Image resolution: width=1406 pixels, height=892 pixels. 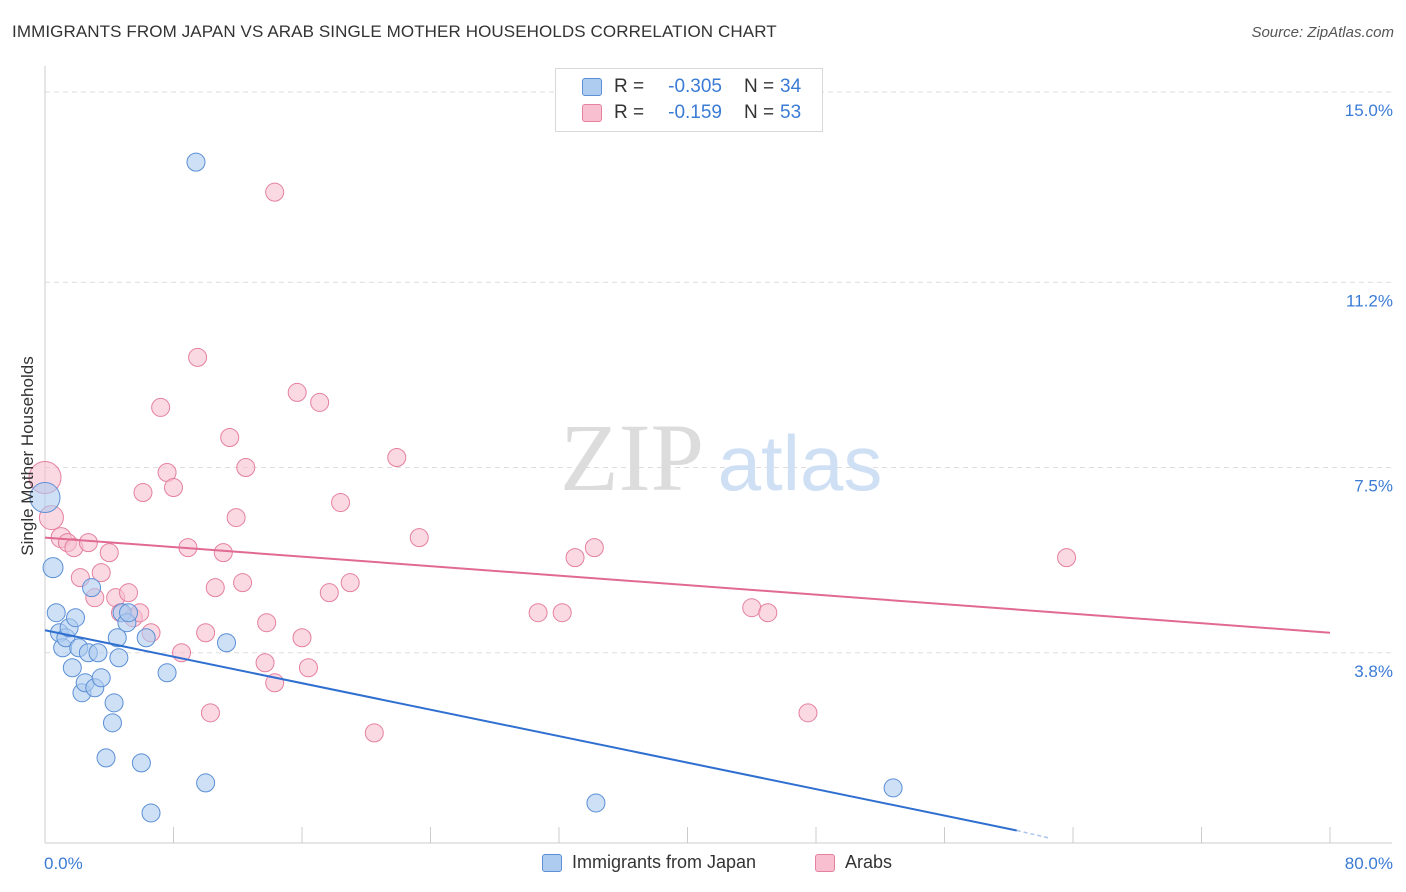 What do you see at coordinates (691, 87) in the screenshot?
I see `legend-row-japan: R = -0.305 N = 34` at bounding box center [691, 87].